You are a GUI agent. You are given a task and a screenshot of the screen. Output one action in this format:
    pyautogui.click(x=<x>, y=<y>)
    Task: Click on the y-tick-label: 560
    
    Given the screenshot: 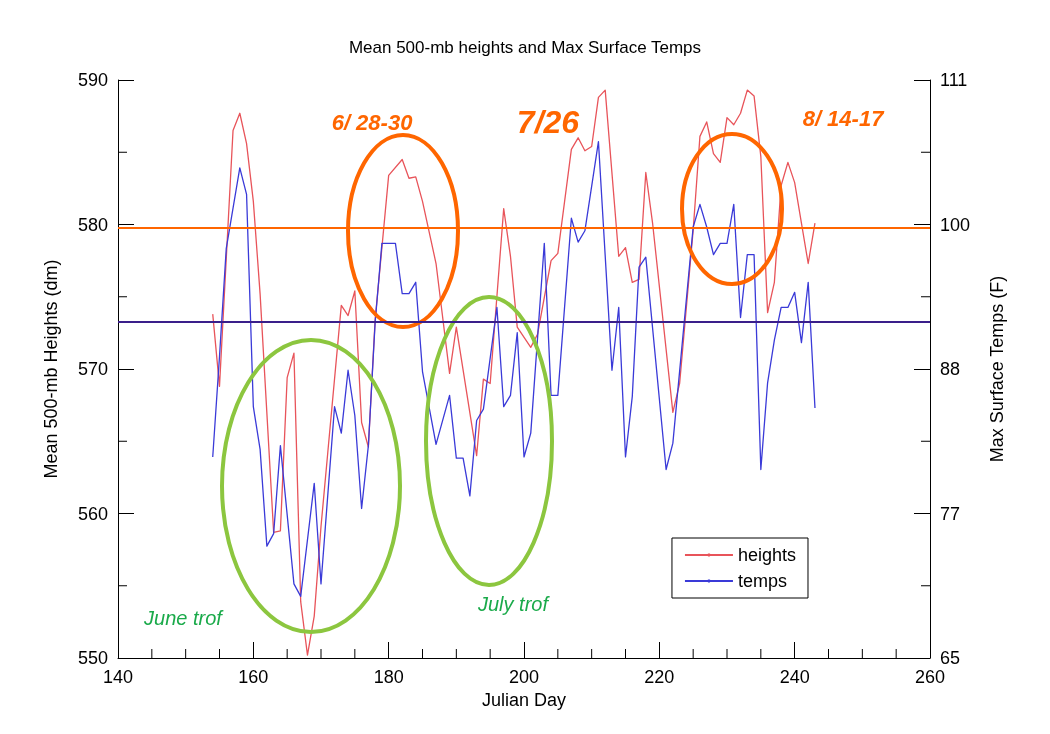 What is the action you would take?
    pyautogui.click(x=92, y=513)
    